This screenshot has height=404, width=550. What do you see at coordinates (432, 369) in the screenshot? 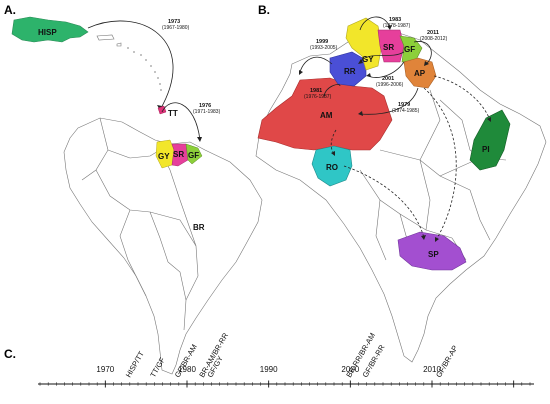
I see `timeline-tick-label: 2010` at bounding box center [432, 369].